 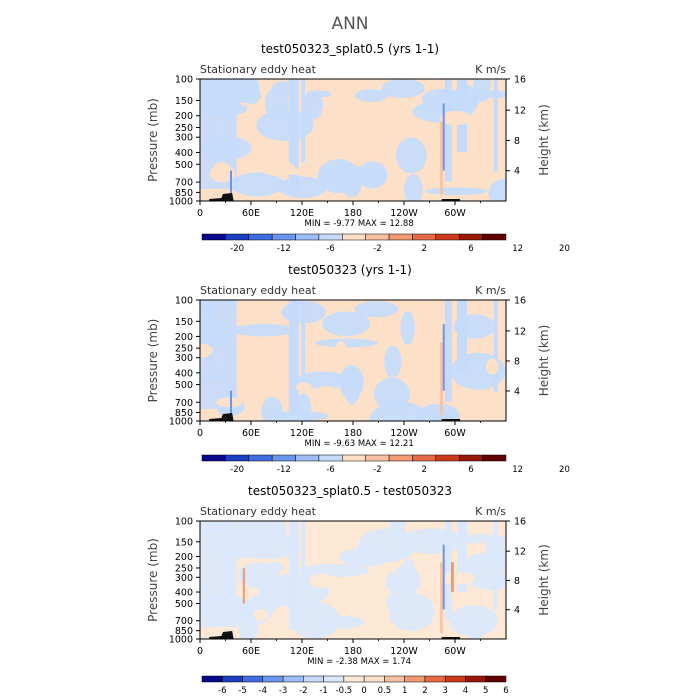 I want to click on colorbar-label: -6, so click(x=222, y=691).